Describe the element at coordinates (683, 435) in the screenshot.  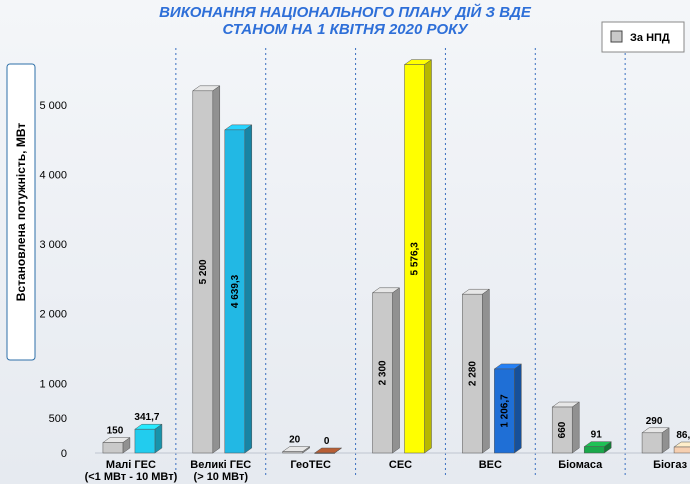
I see `bar-value-label: 86,1` at that location.